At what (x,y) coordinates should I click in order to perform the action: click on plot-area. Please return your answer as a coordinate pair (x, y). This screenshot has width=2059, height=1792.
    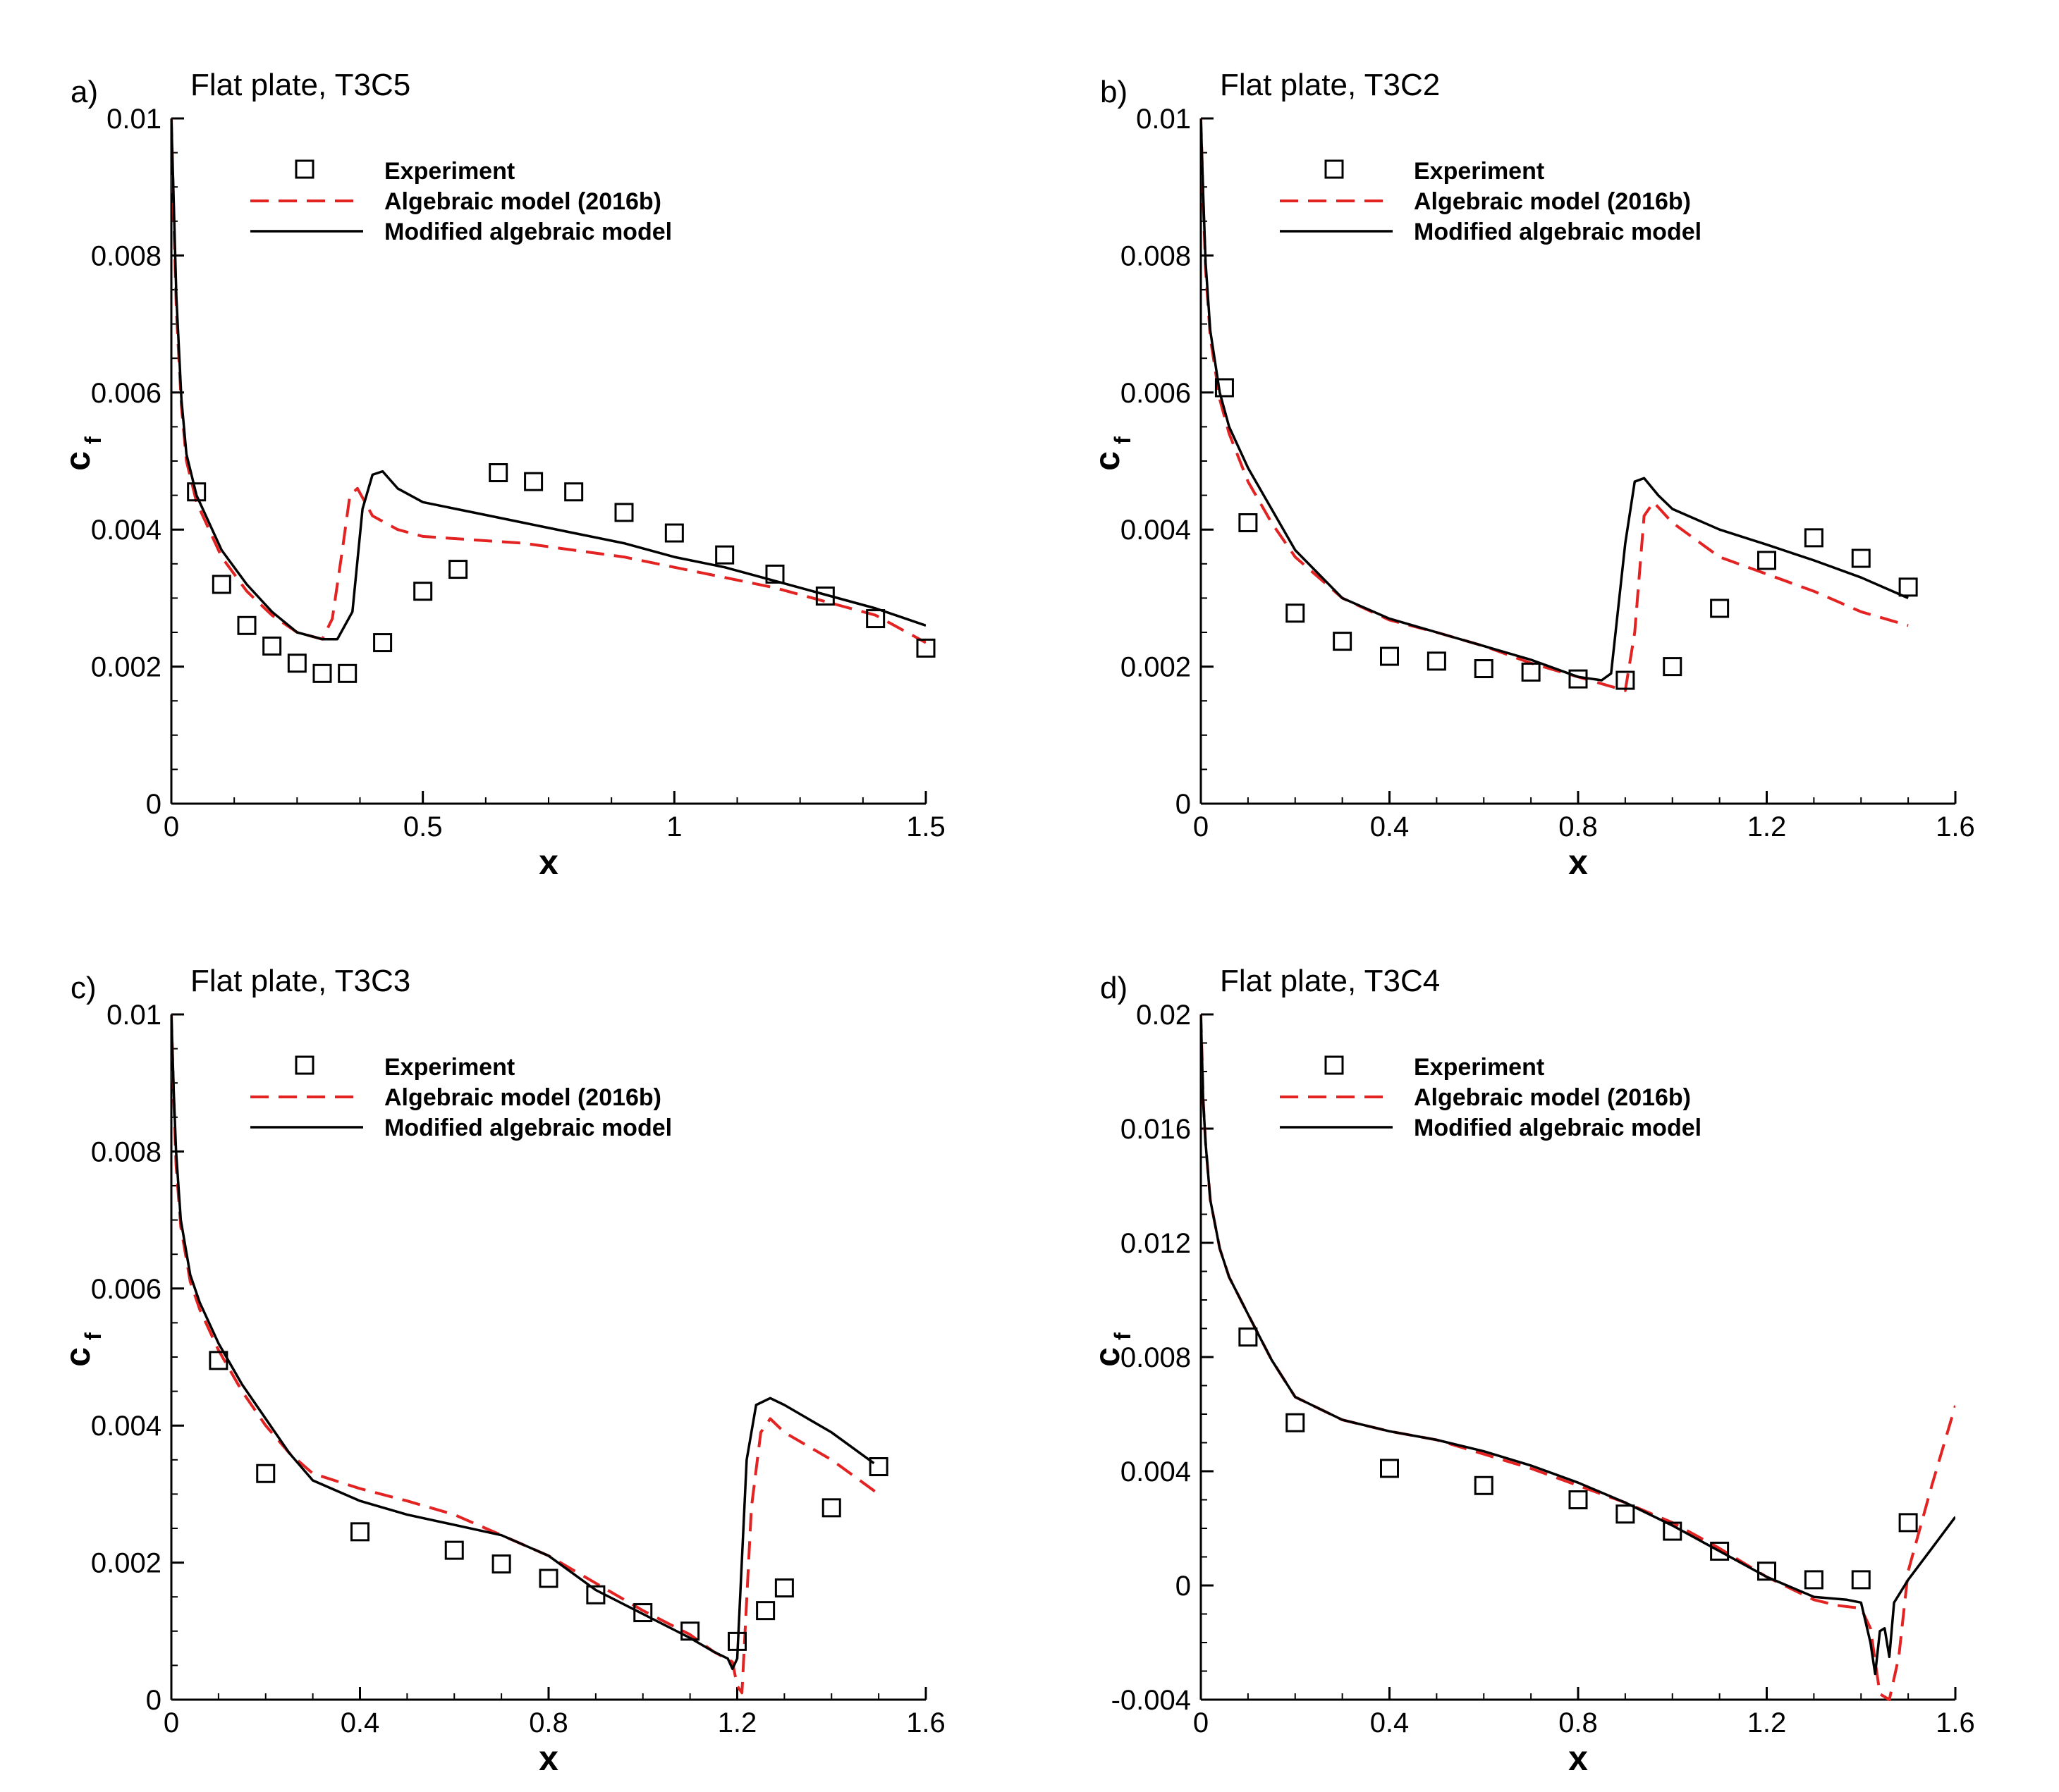
    Looking at the image, I should click on (525, 1355).